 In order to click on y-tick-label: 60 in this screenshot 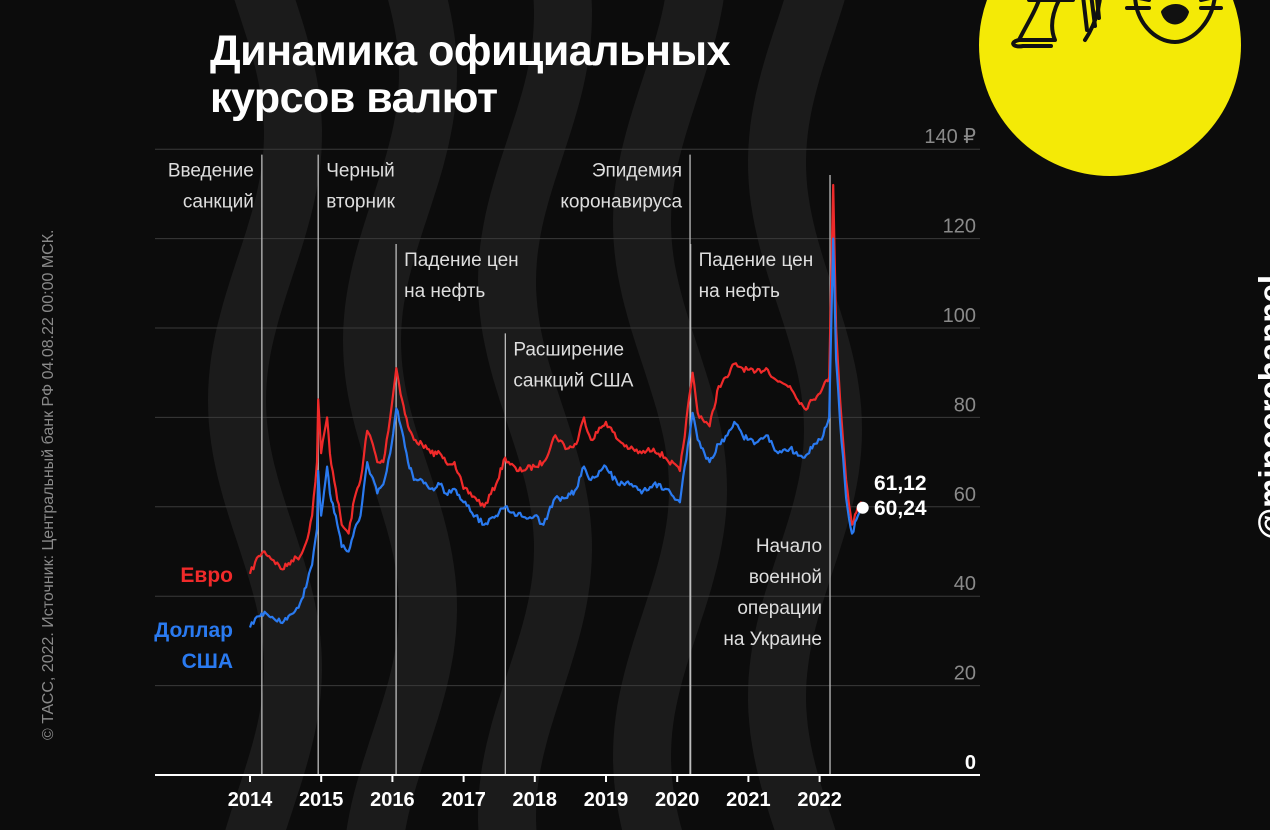, I will do `click(965, 495)`.